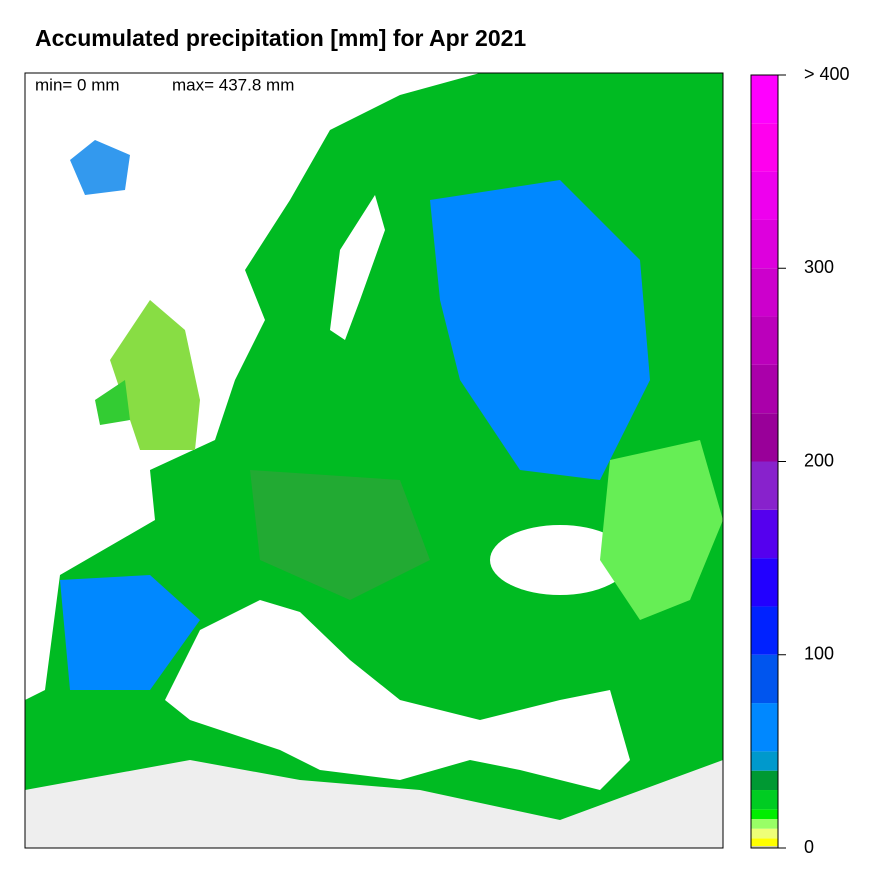 The height and width of the screenshot is (880, 875). What do you see at coordinates (374, 804) in the screenshot?
I see `desert` at bounding box center [374, 804].